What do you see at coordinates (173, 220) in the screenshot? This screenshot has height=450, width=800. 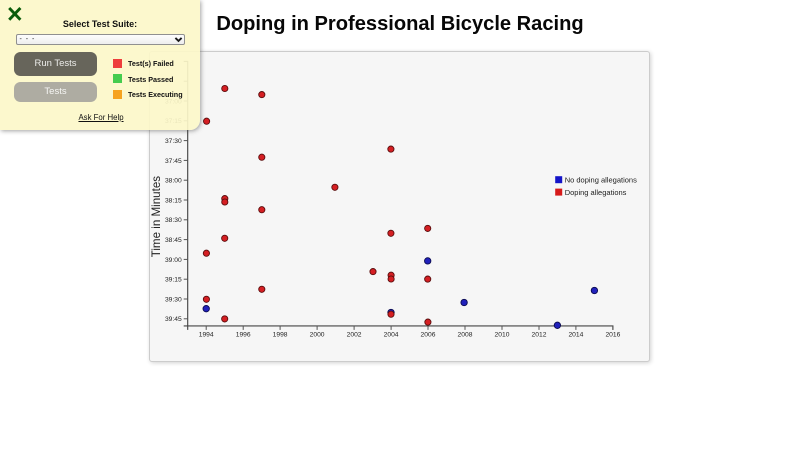 I see `svg-text: 38:30` at bounding box center [173, 220].